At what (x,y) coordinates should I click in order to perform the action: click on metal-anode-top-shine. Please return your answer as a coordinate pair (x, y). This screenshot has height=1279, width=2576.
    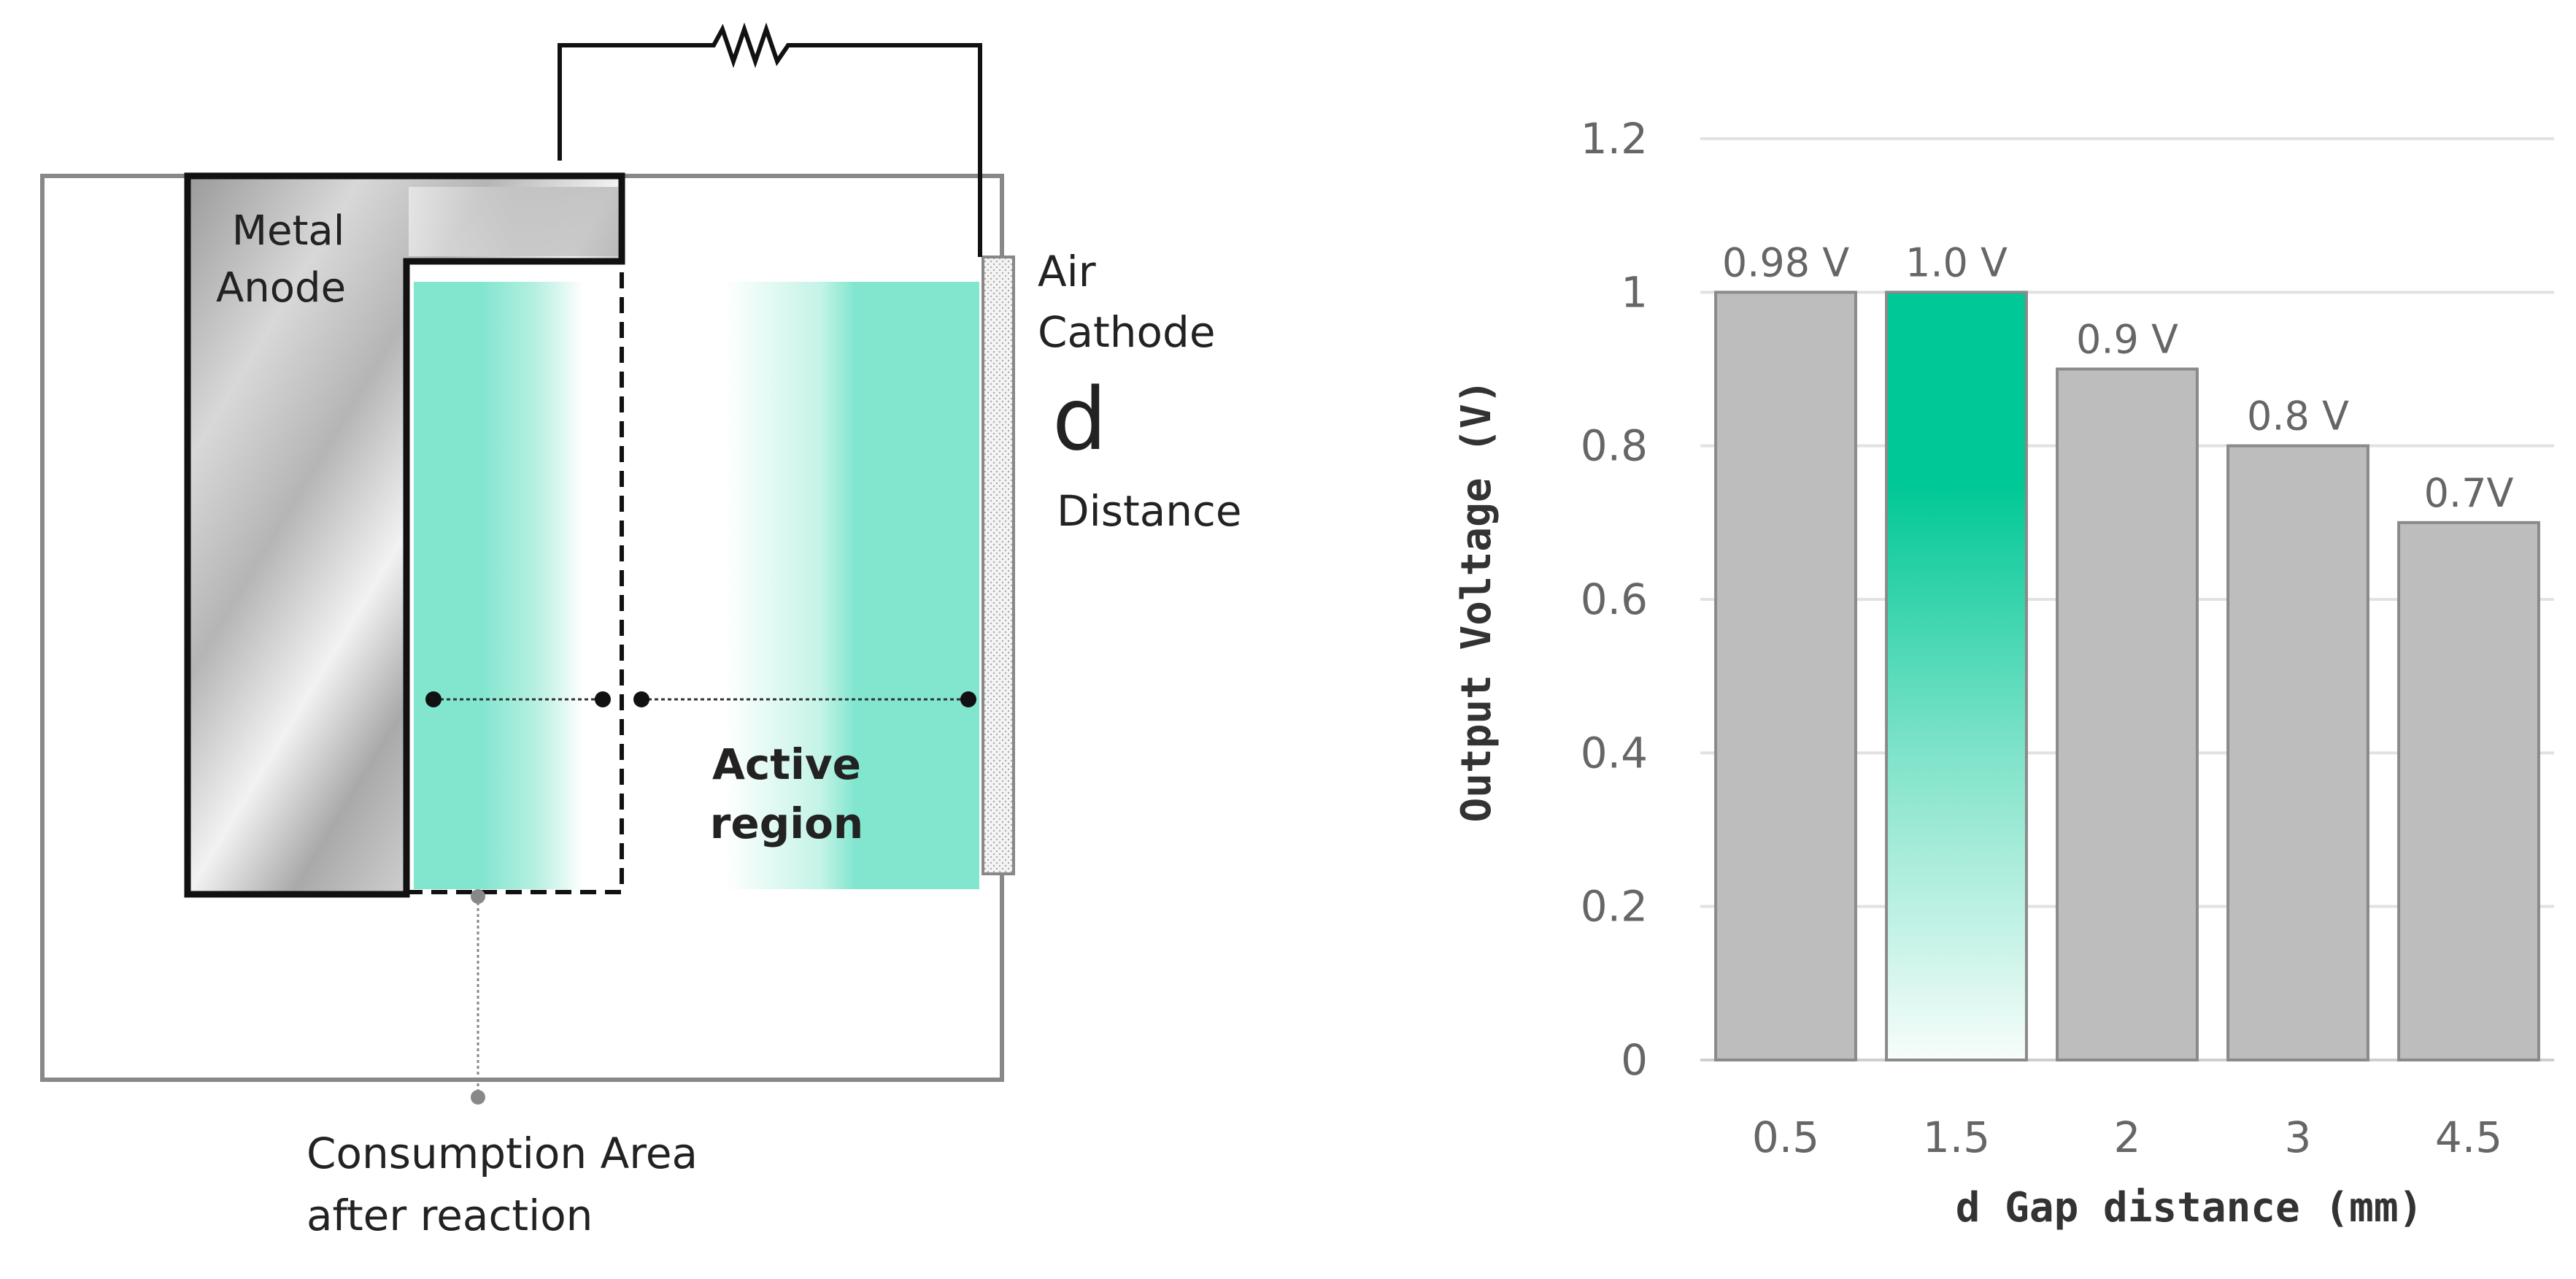
    Looking at the image, I should click on (513, 221).